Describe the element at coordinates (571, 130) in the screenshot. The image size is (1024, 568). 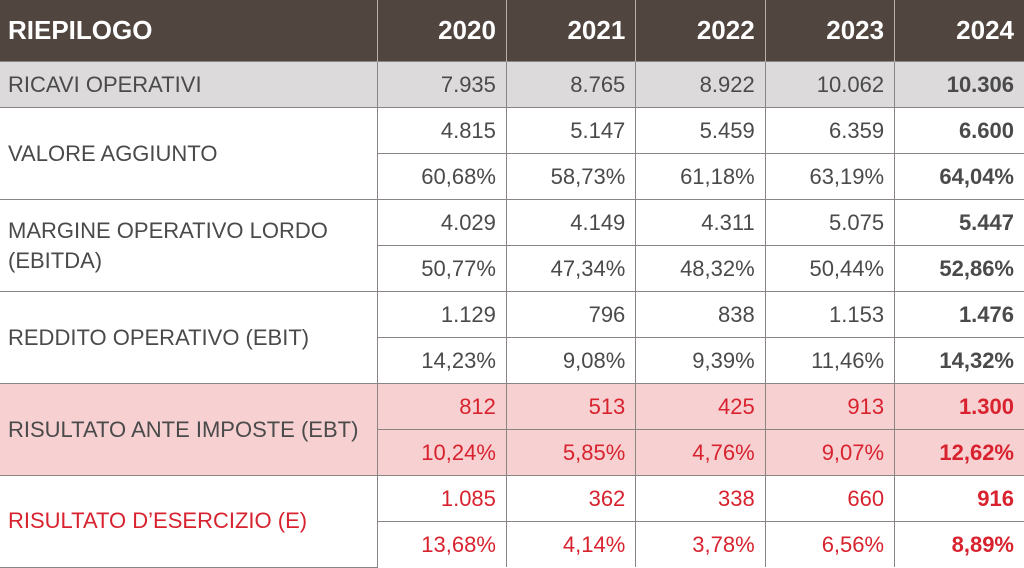
I see `value-cell: 5.147` at that location.